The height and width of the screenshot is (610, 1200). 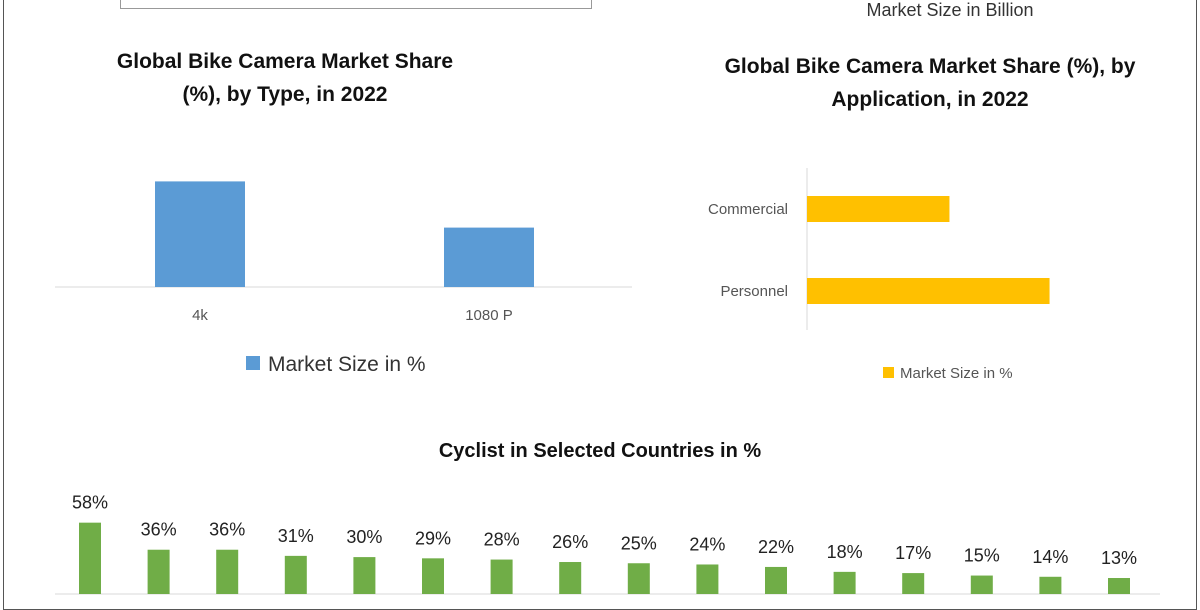 What do you see at coordinates (754, 291) in the screenshot?
I see `application-tick-label: Personnel` at bounding box center [754, 291].